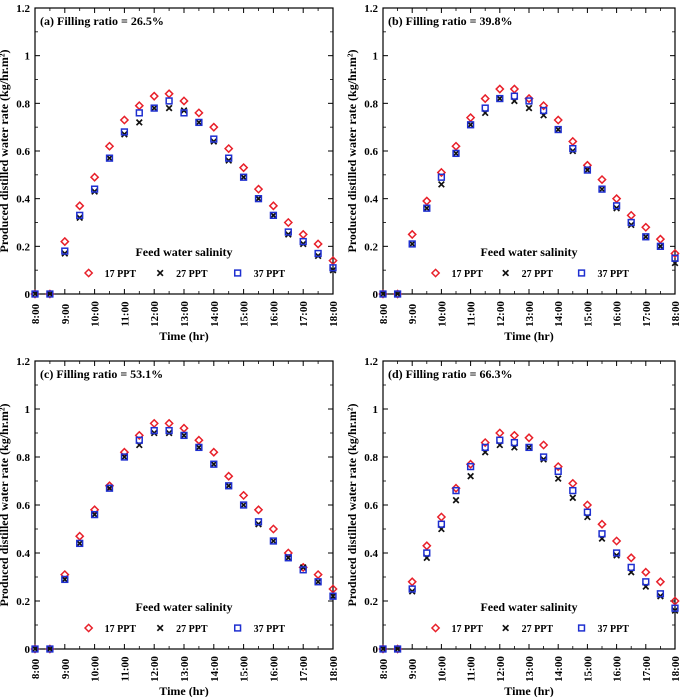 This screenshot has height=697, width=685. Describe the element at coordinates (559, 314) in the screenshot. I see `x-tick-label: 14:00` at that location.